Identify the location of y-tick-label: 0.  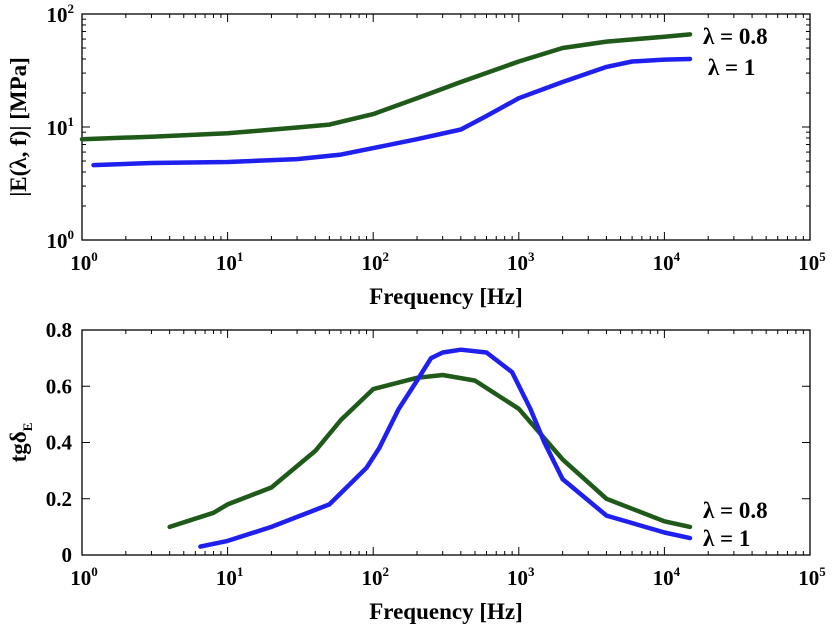
(67, 555).